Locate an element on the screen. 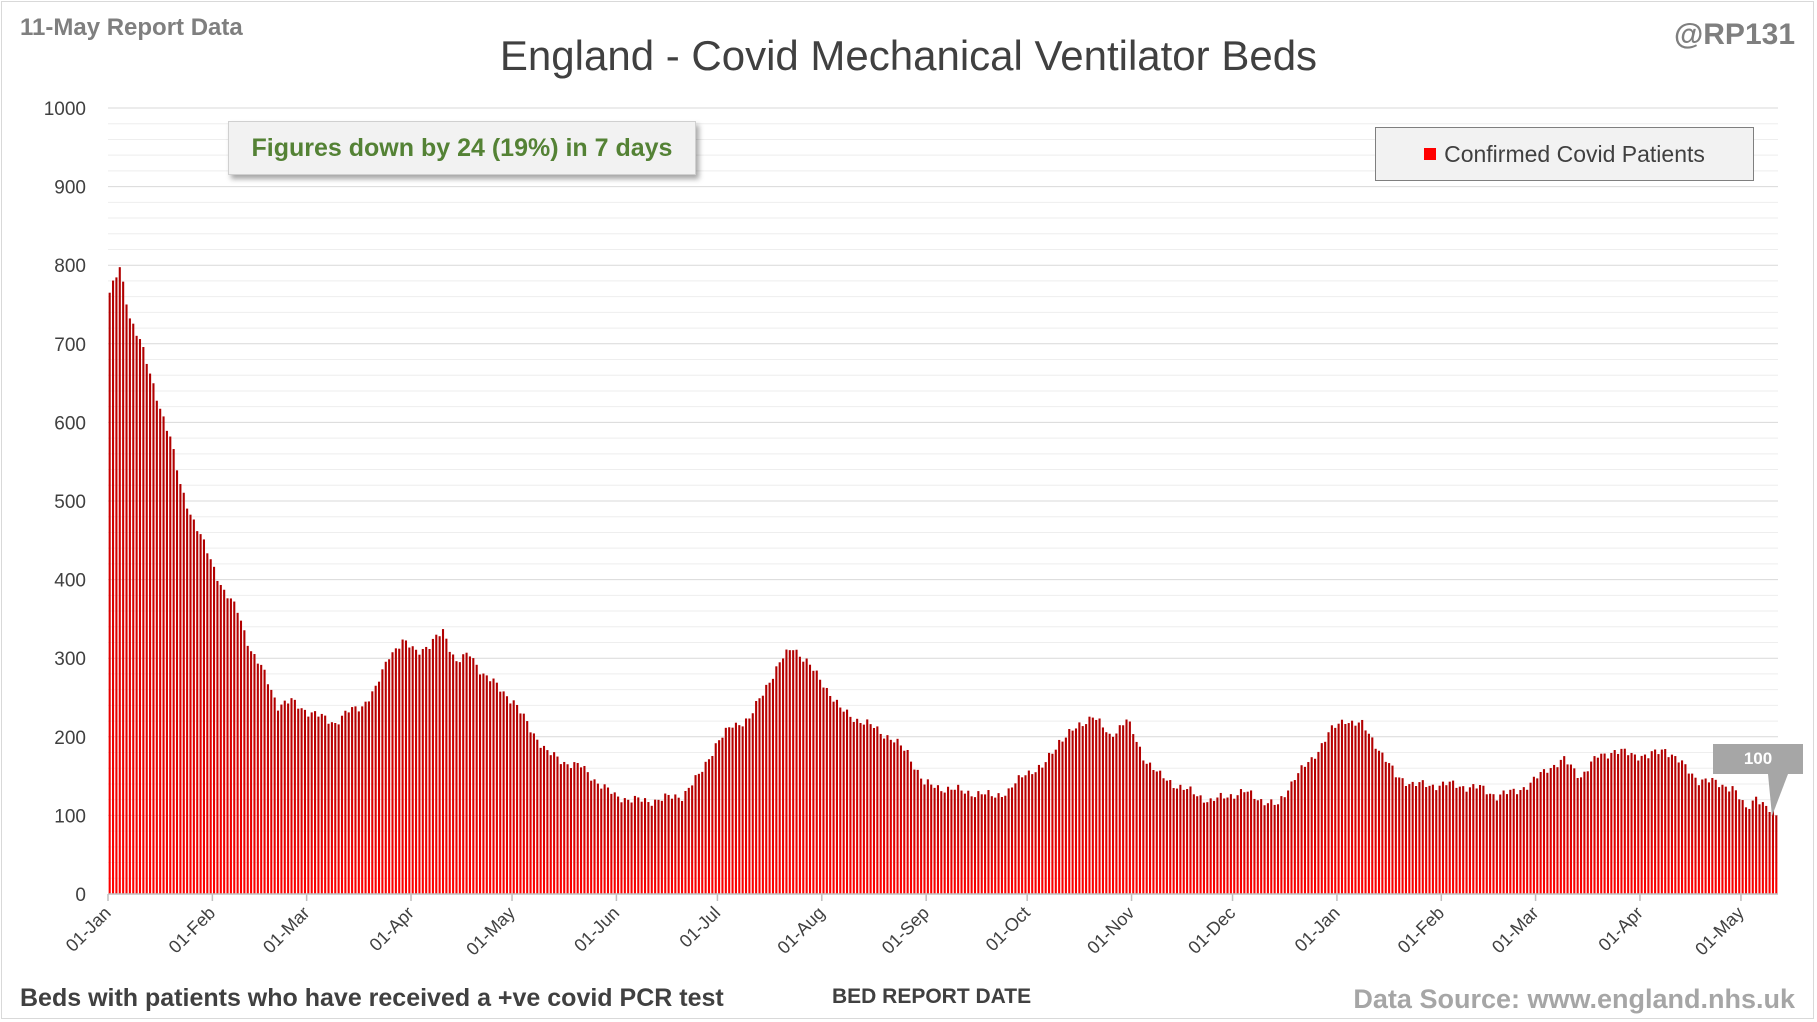 The image size is (1817, 1022). legend-swatch is located at coordinates (1430, 154).